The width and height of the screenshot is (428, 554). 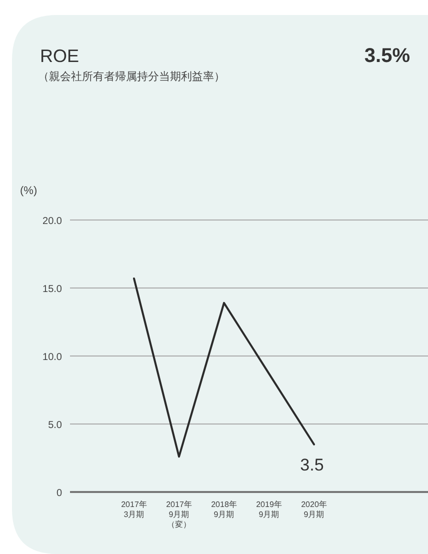 What do you see at coordinates (131, 76) in the screenshot?
I see `chart-subtitle: （親会社所有者帰属持分当期利益率）` at bounding box center [131, 76].